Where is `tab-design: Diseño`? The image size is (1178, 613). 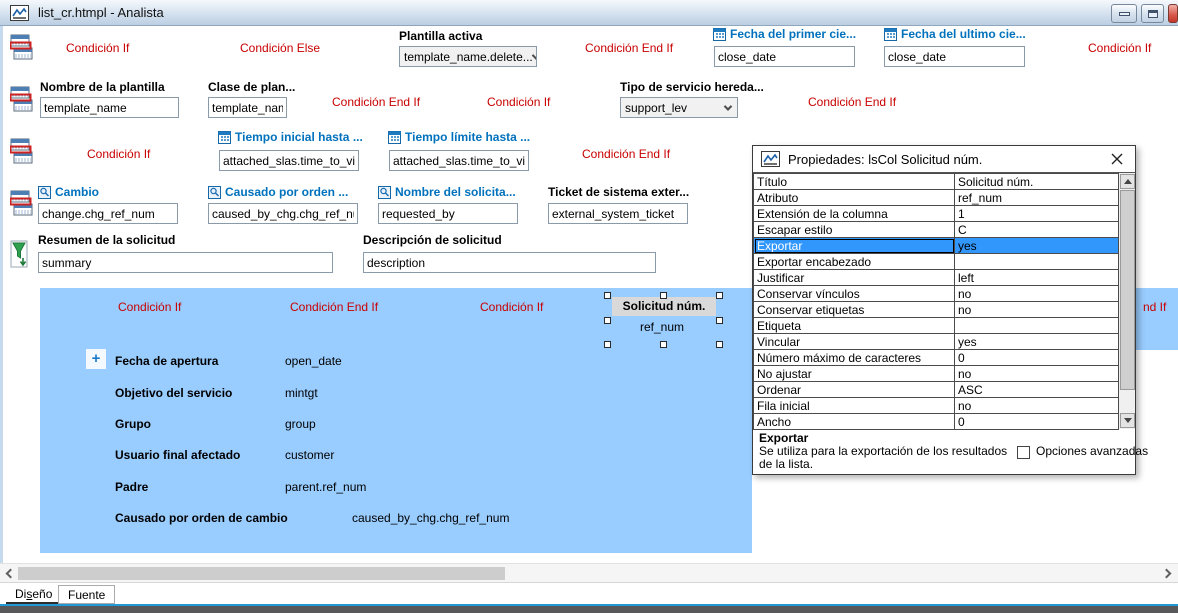
tab-design: Diseño is located at coordinates (34, 594).